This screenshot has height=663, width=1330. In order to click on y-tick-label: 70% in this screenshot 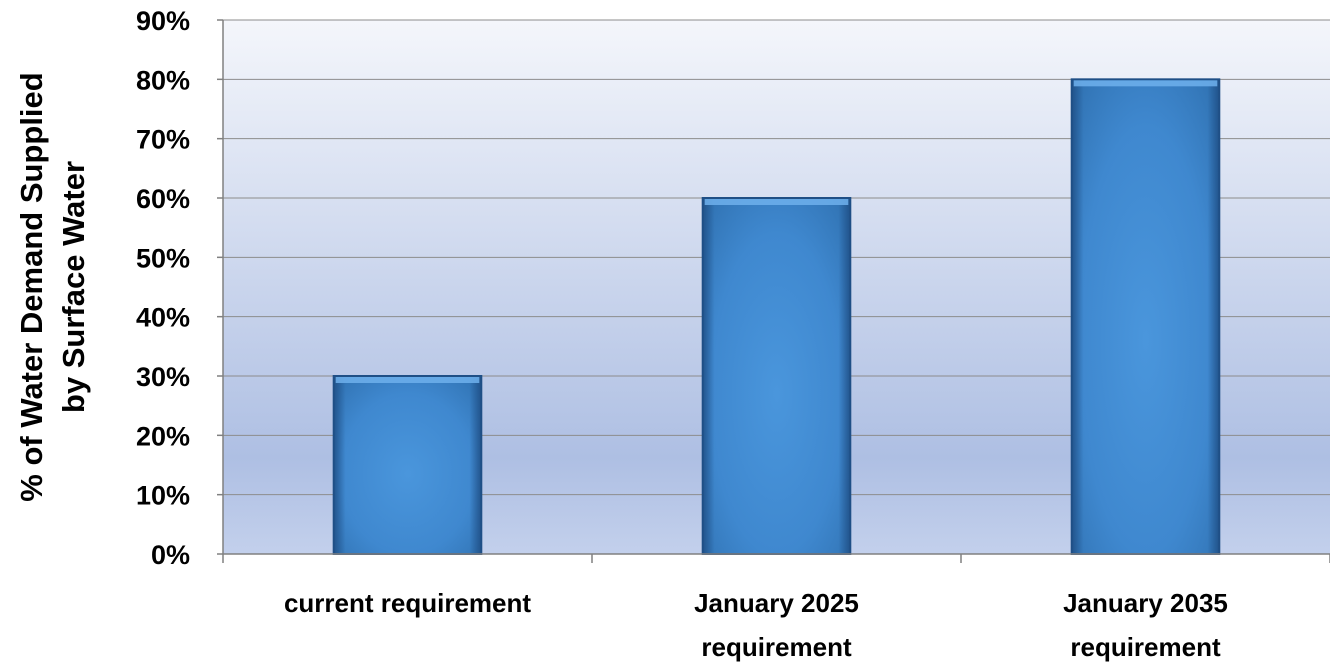, I will do `click(163, 140)`.